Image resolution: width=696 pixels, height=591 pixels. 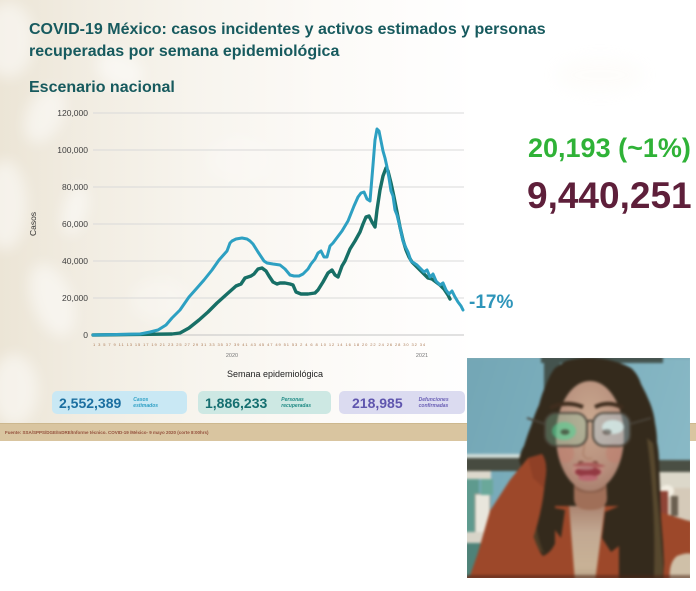 What do you see at coordinates (422, 356) in the screenshot?
I see `svg-text: 2021` at bounding box center [422, 356].